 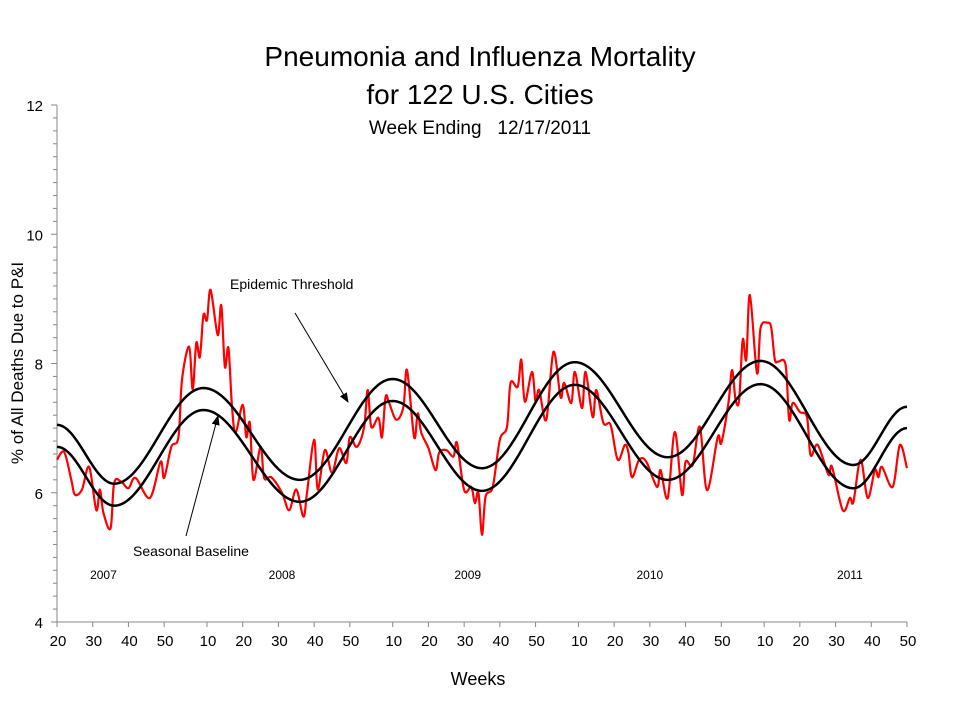 I want to click on epidemic-threshold-label: Epidemic Threshold, so click(x=291, y=284).